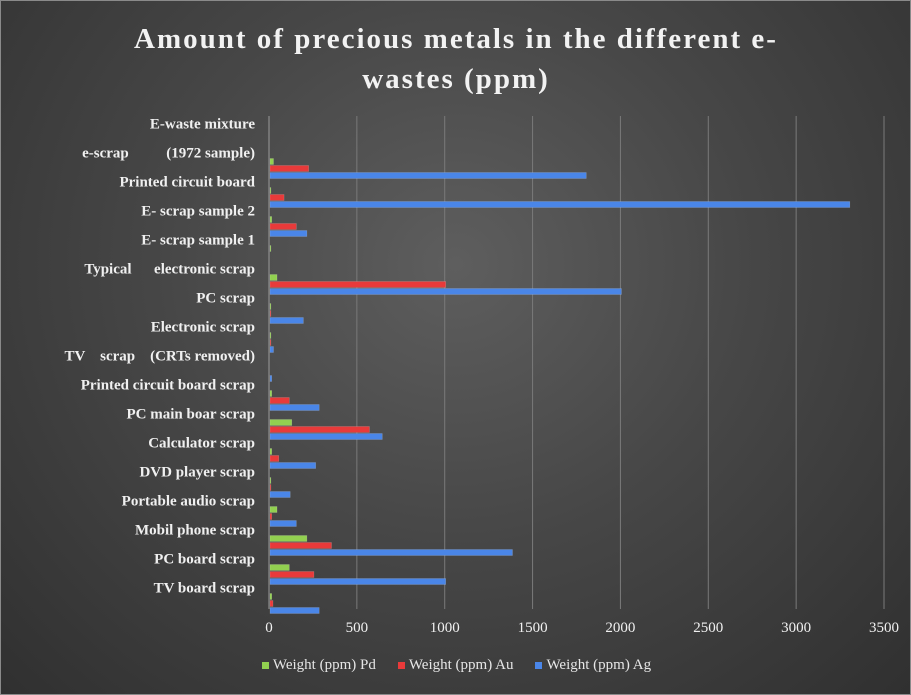  I want to click on x-tick-label: 0, so click(269, 628).